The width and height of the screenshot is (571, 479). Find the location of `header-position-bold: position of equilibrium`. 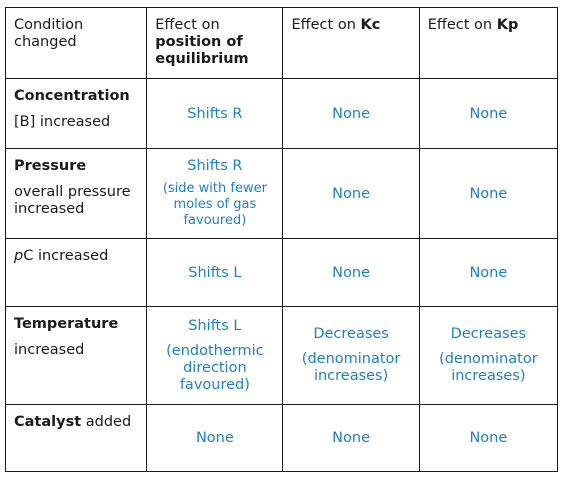

header-position-bold: position of equilibrium is located at coordinates (202, 50).